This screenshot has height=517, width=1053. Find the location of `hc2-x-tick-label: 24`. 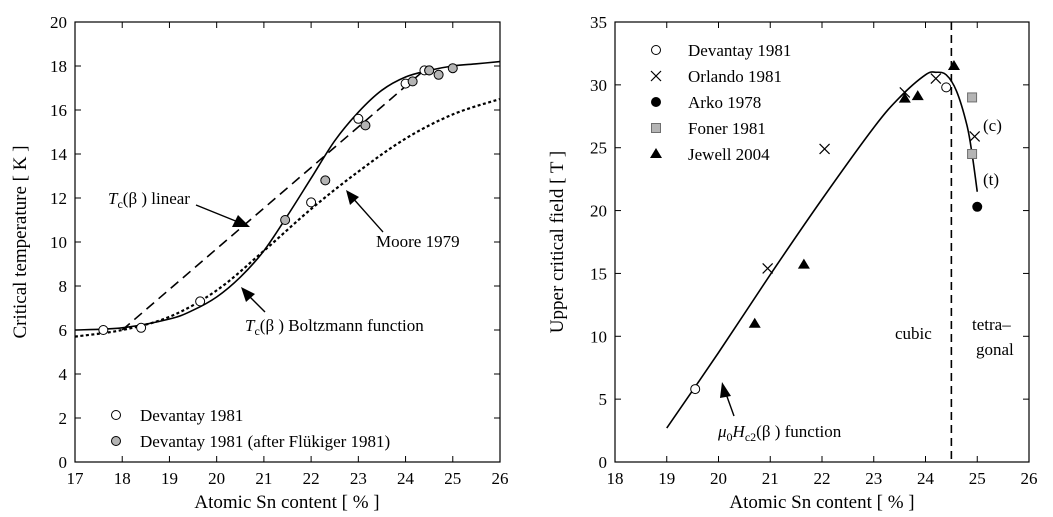

hc2-x-tick-label: 24 is located at coordinates (926, 478).